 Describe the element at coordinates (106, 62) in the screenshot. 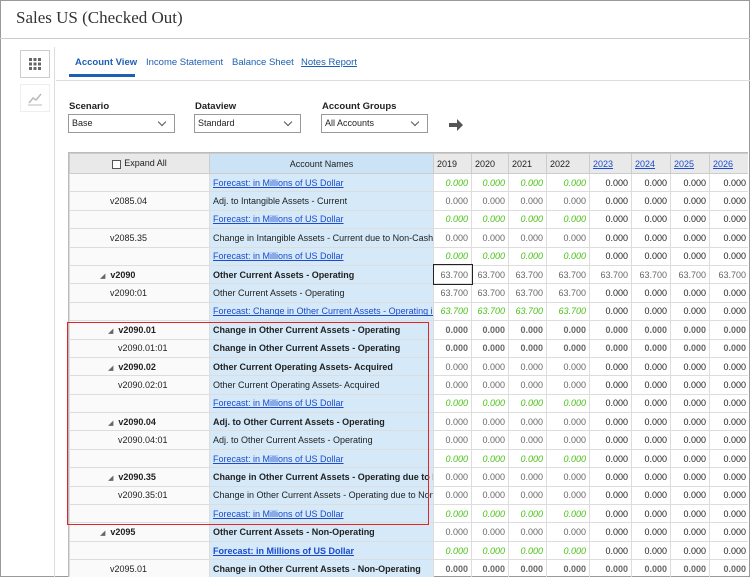

I see `tab: Account View` at that location.